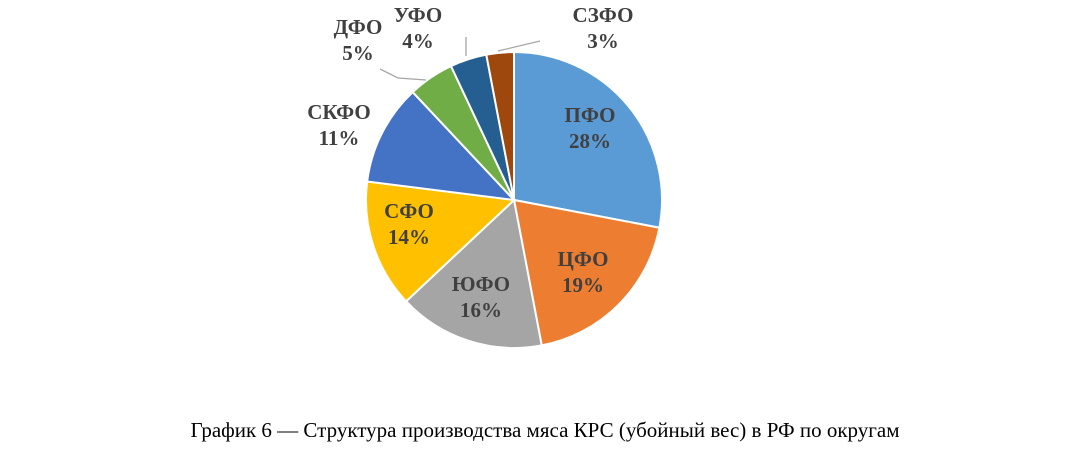  Describe the element at coordinates (418, 15) in the screenshot. I see `slice-category-label: УФО` at that location.